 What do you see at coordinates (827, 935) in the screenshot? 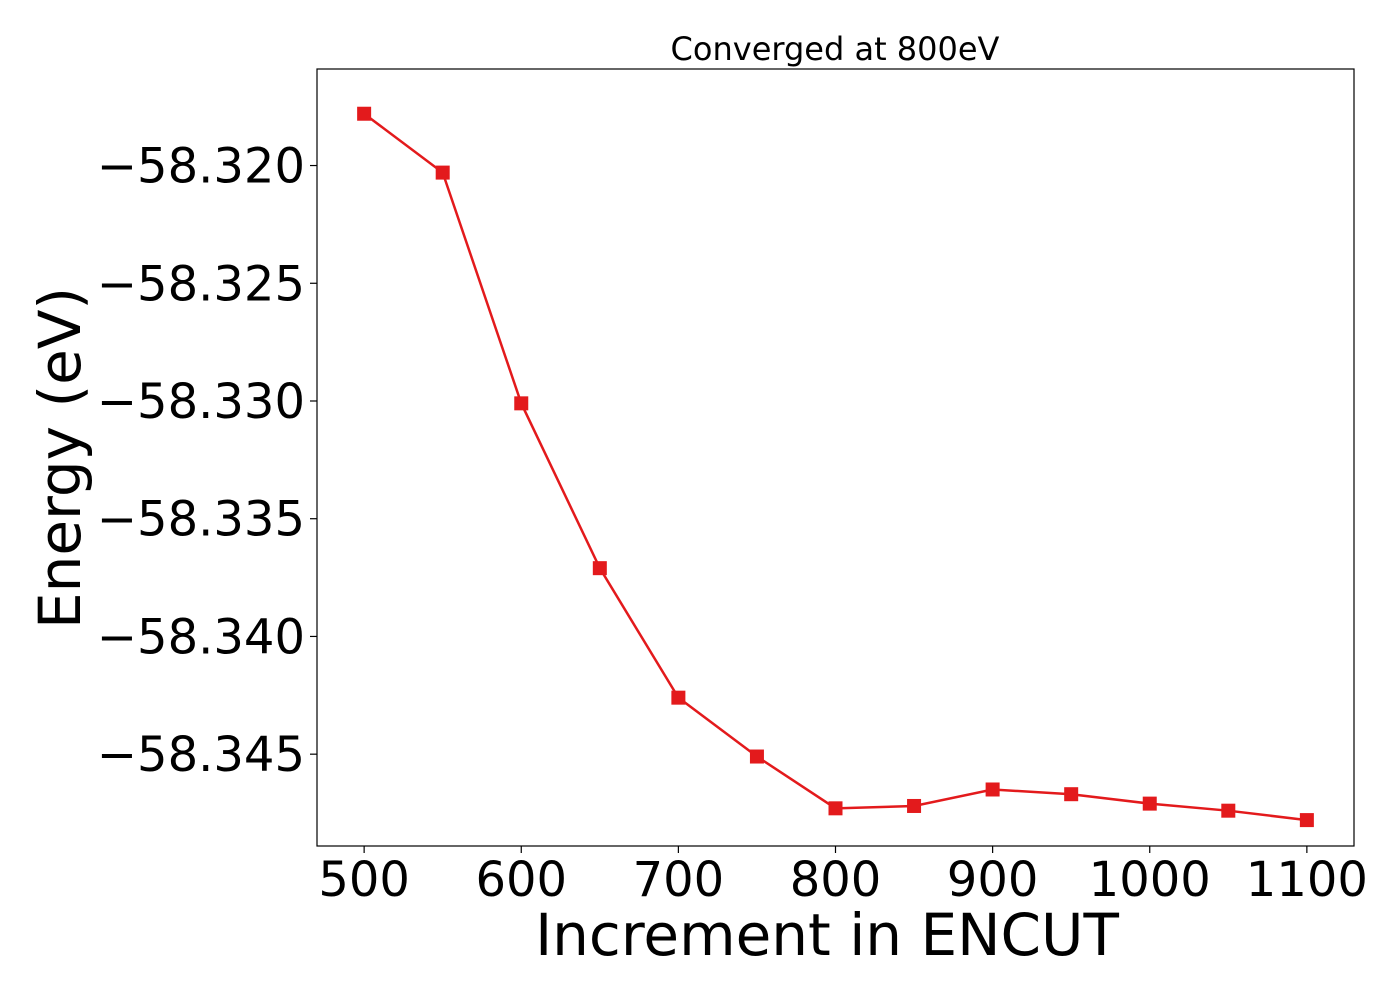
I see `x-axis-label: Increment in ENCUT` at bounding box center [827, 935].